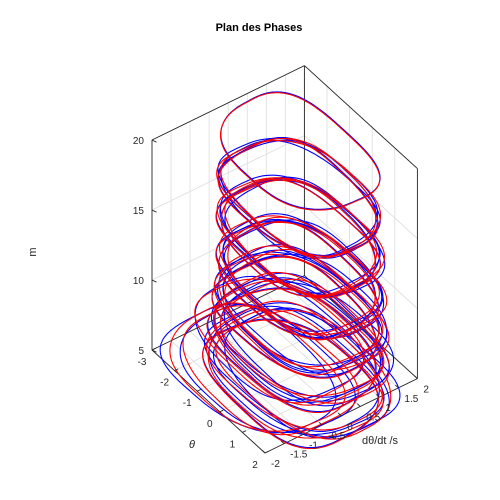 The height and width of the screenshot is (500, 500). I want to click on y-tick-label: -0.5, so click(337, 436).